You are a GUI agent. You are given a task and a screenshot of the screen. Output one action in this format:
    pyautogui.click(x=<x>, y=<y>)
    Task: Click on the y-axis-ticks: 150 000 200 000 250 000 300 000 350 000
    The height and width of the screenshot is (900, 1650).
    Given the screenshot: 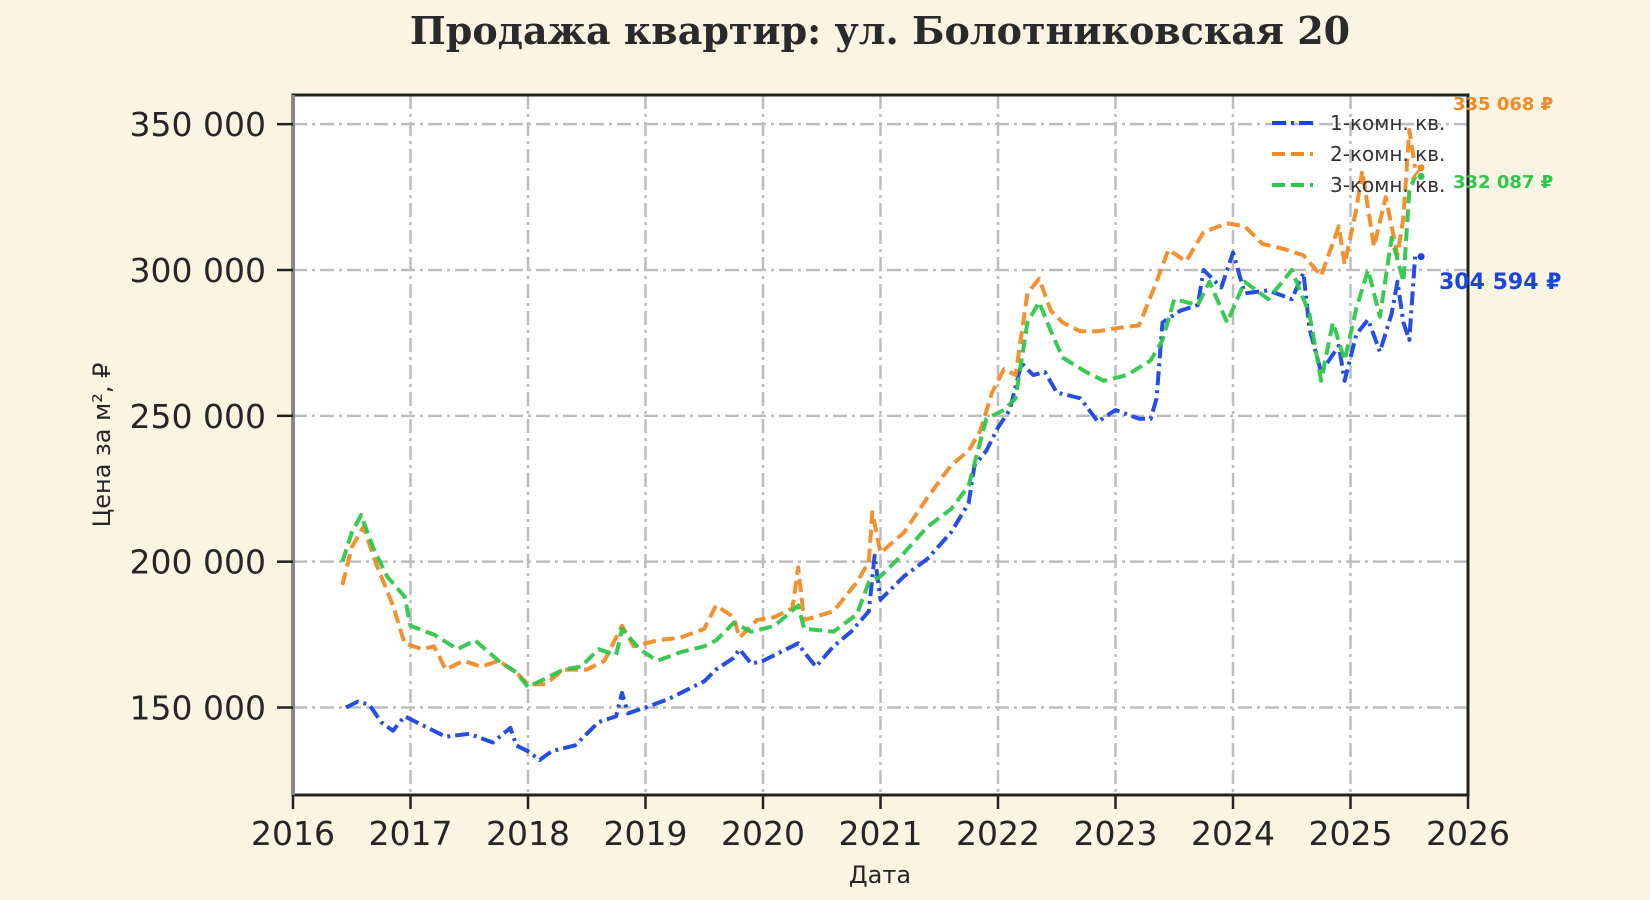 What is the action you would take?
    pyautogui.click(x=211, y=416)
    